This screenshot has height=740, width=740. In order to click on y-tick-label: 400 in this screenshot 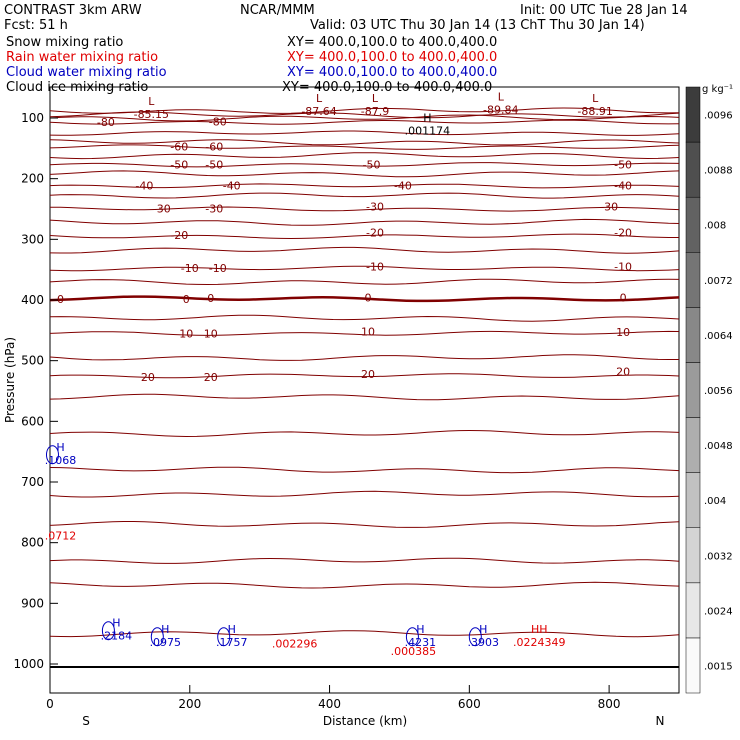, I will do `click(32, 300)`.